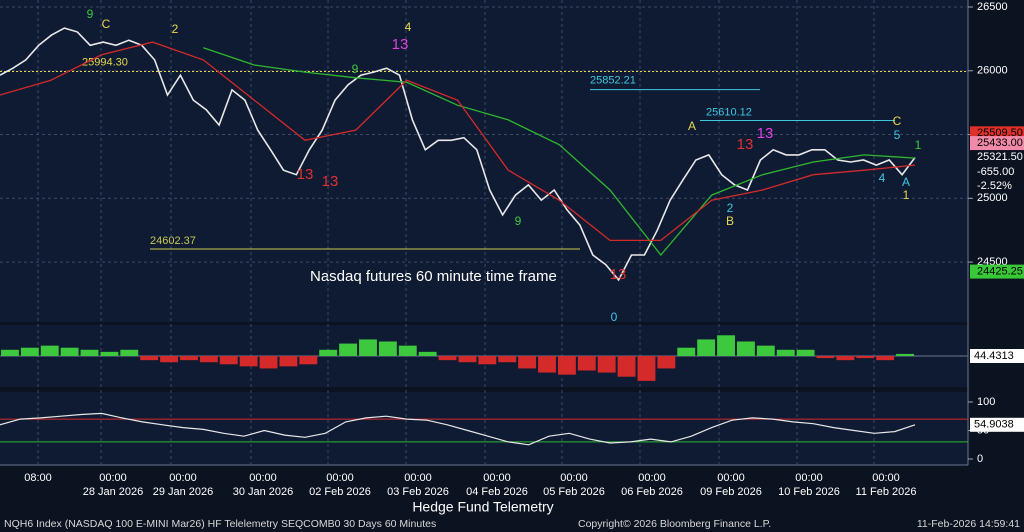 The height and width of the screenshot is (532, 1024). Describe the element at coordinates (897, 135) in the screenshot. I see `count-label: 5` at that location.